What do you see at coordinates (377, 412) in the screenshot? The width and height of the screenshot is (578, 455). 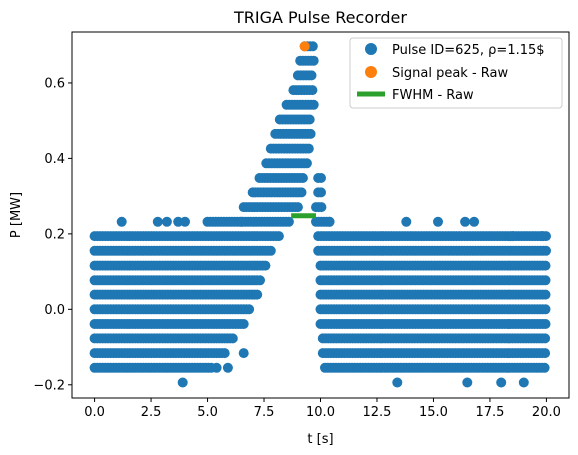 I see `x-tick-label: 12.5` at bounding box center [377, 412].